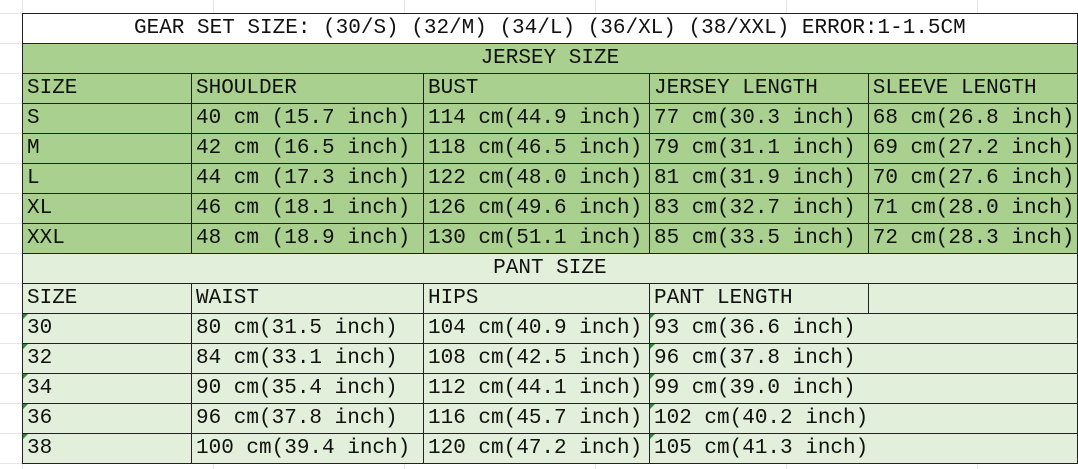  I want to click on measurement-cell: 100 cm(39.4 inch), so click(307, 448).